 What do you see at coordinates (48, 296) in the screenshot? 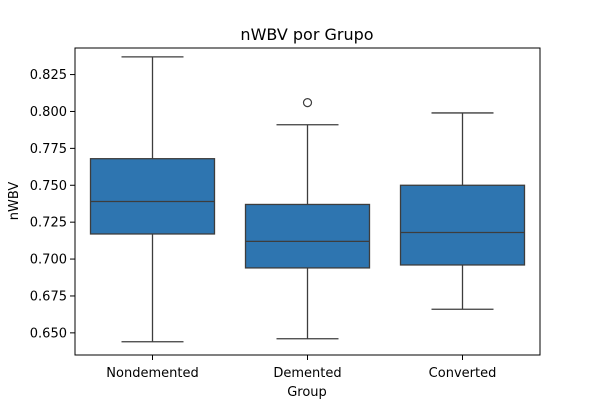
I see `y-tick-label: 0.675` at bounding box center [48, 296].